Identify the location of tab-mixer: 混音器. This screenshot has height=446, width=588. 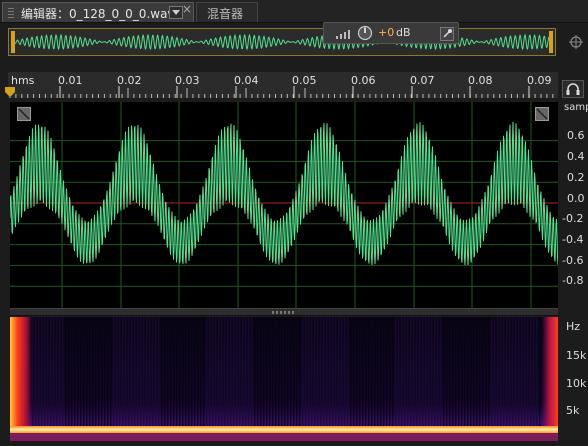
(227, 12).